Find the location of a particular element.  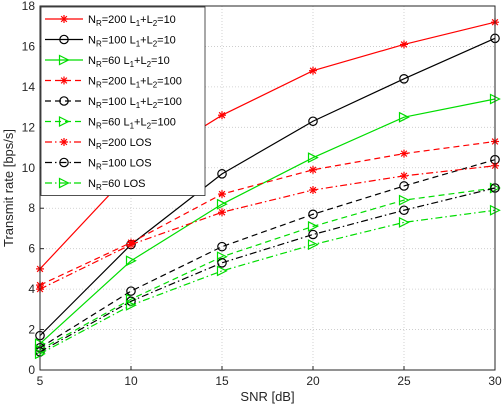

legend-label: NR=60 LOS is located at coordinates (116, 185).